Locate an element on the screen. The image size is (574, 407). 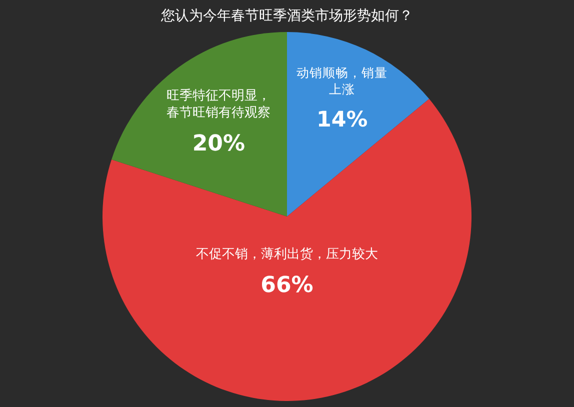
slice-label: 动销顺畅，销量上涨 is located at coordinates (342, 81).